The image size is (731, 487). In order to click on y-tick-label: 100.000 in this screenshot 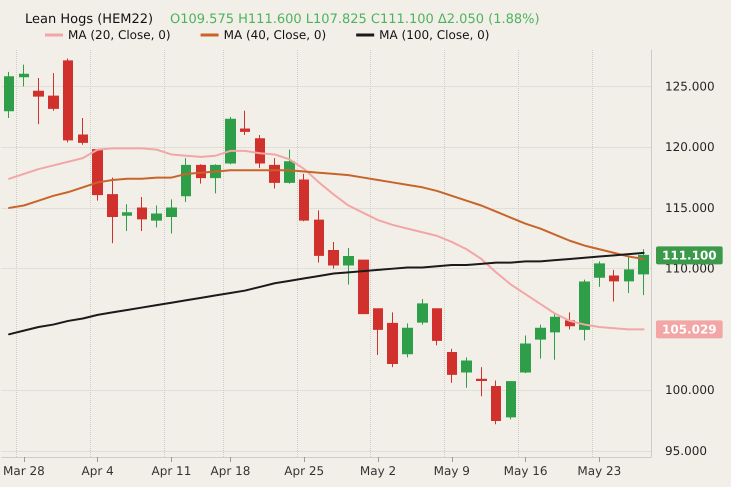, I will do `click(690, 390)`.